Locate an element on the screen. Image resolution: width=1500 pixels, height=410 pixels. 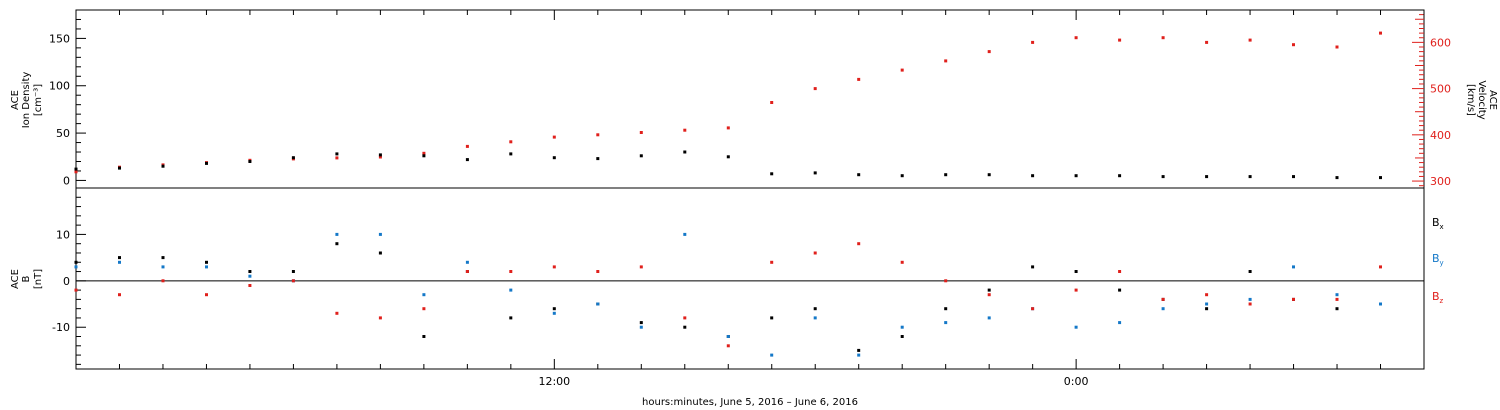
top-left-tick-label: 0 is located at coordinates (66, 180).